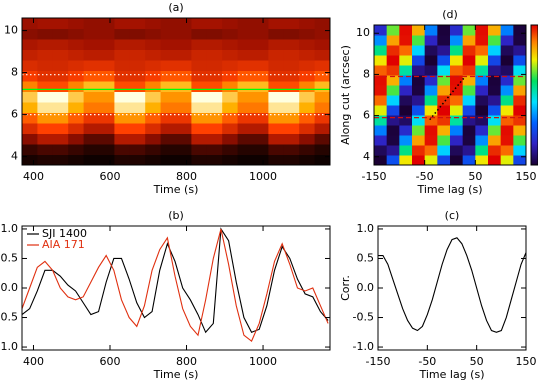 Image resolution: width=538 pixels, height=389 pixels. What do you see at coordinates (425, 176) in the screenshot?
I see `x-tick-label: -50` at bounding box center [425, 176].